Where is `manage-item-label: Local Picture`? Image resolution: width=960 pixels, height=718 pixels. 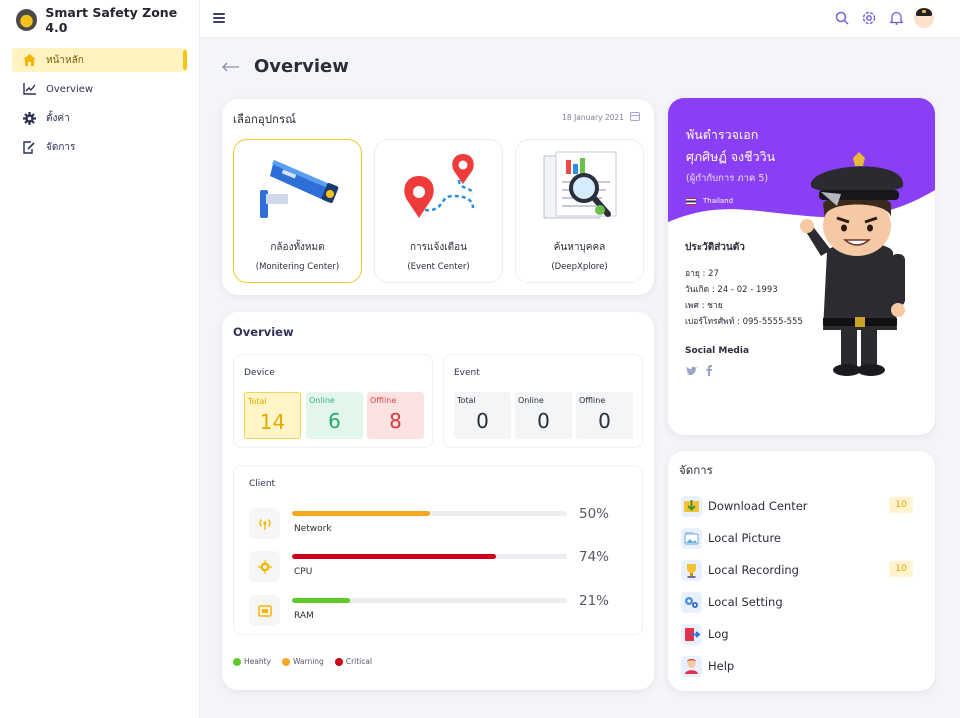
manage-item-label: Local Picture is located at coordinates (745, 538).